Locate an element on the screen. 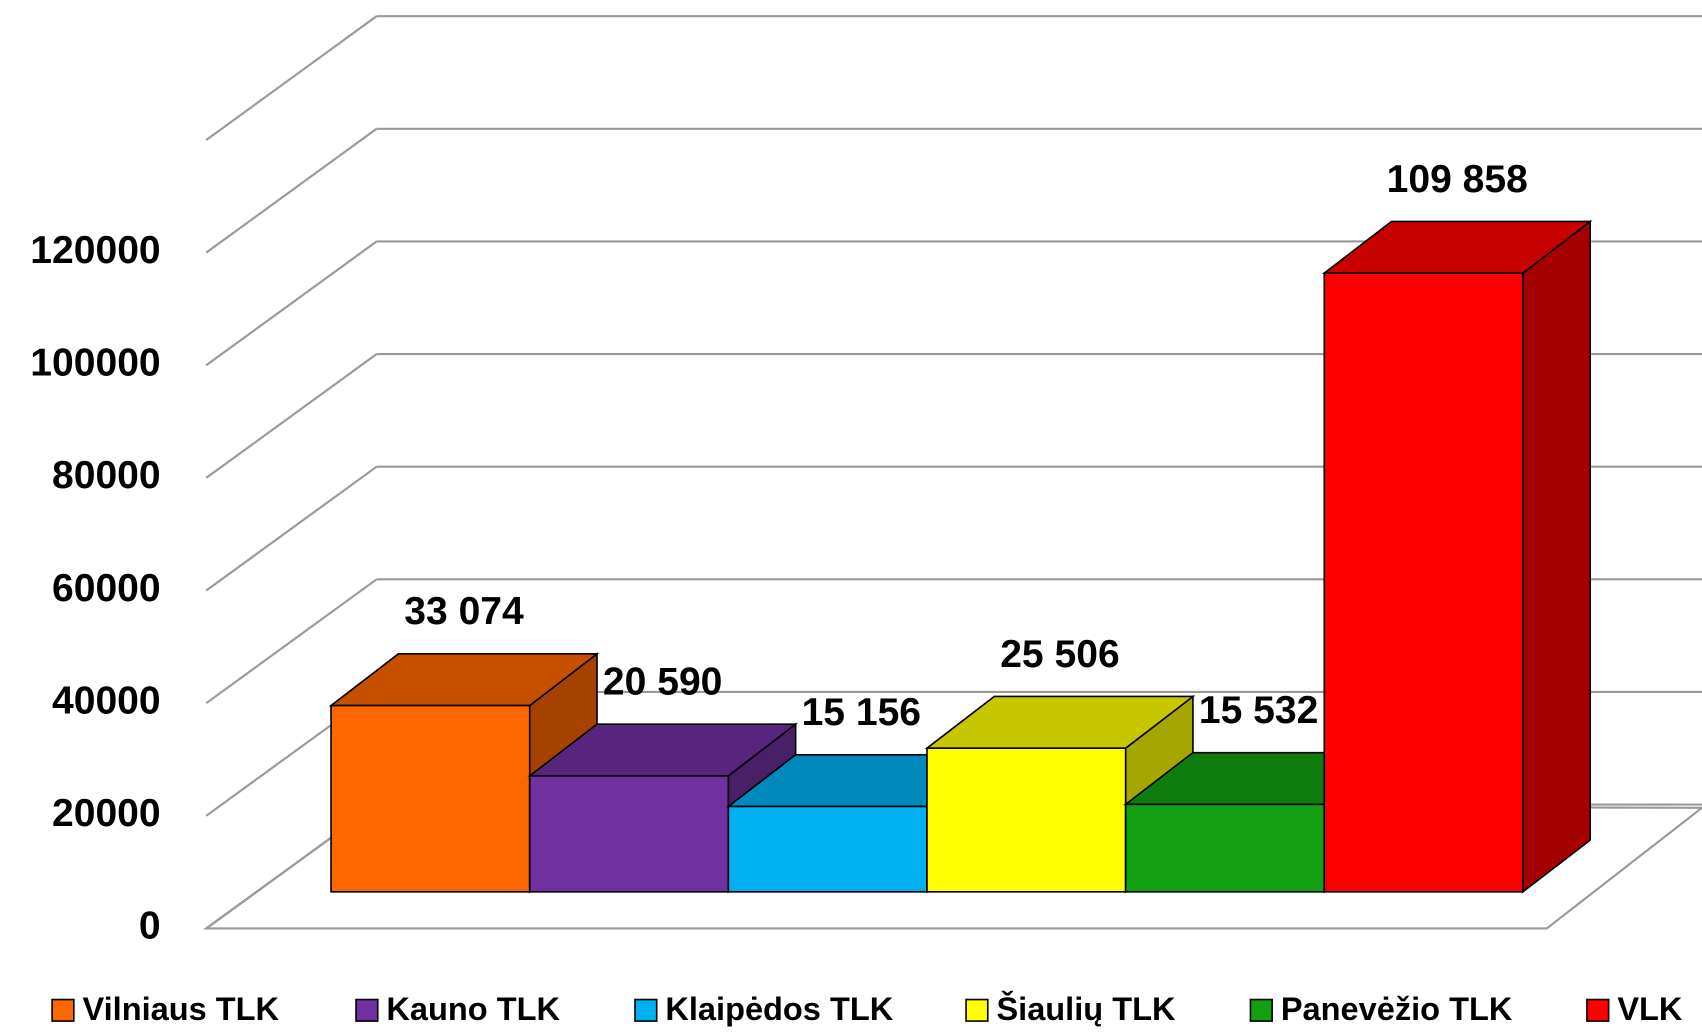 The height and width of the screenshot is (1034, 1702). y-tick-label: 20000 is located at coordinates (106, 813).